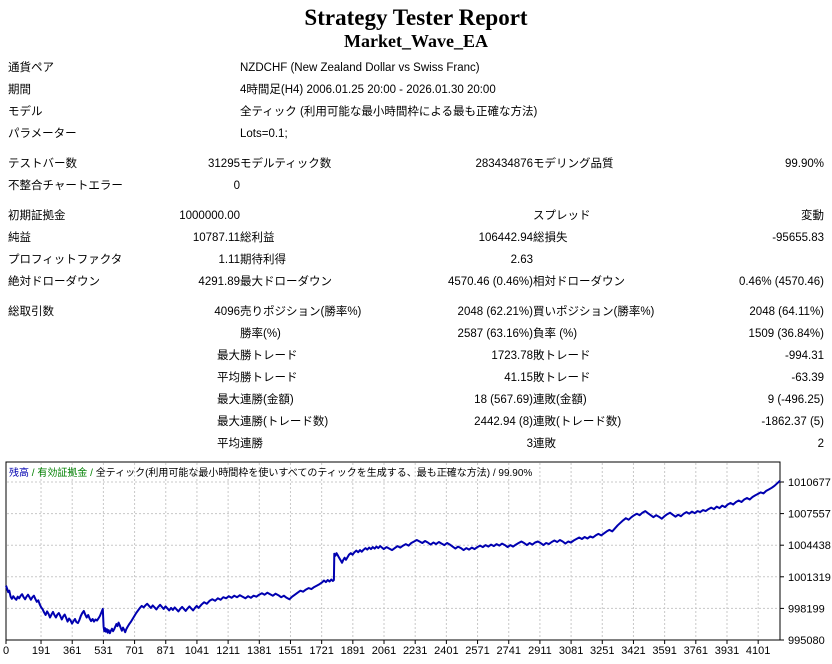  What do you see at coordinates (6, 651) in the screenshot?
I see `x-tick-label: 0` at bounding box center [6, 651].